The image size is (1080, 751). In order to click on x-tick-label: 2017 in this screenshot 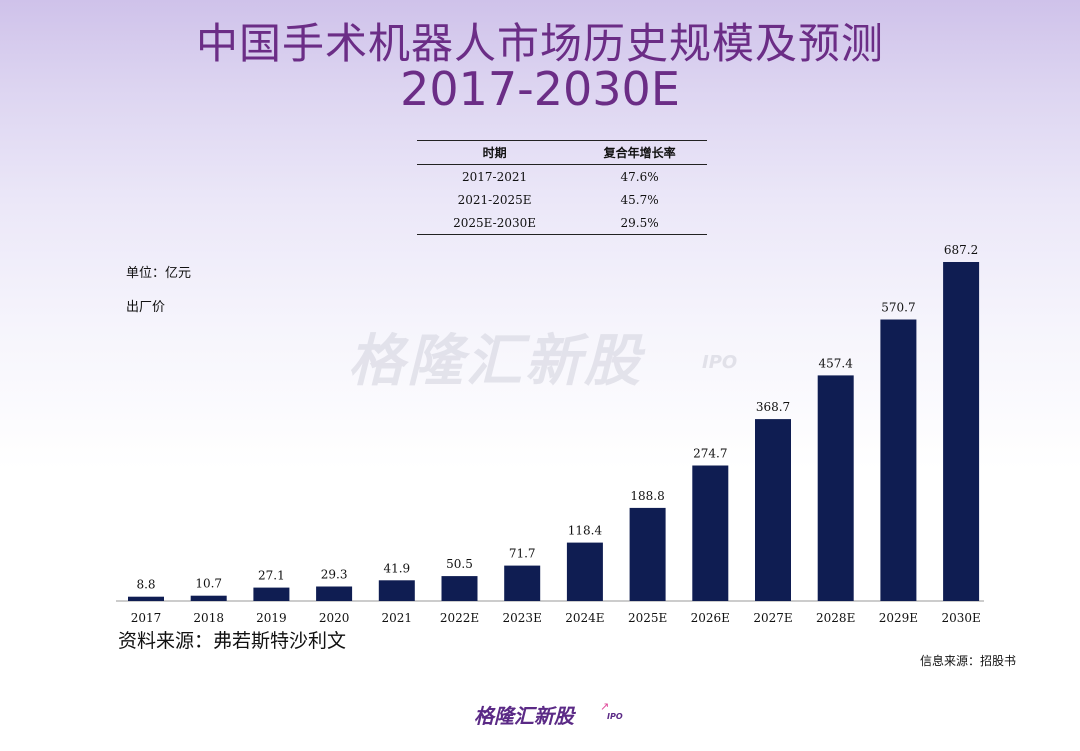, I will do `click(146, 618)`.